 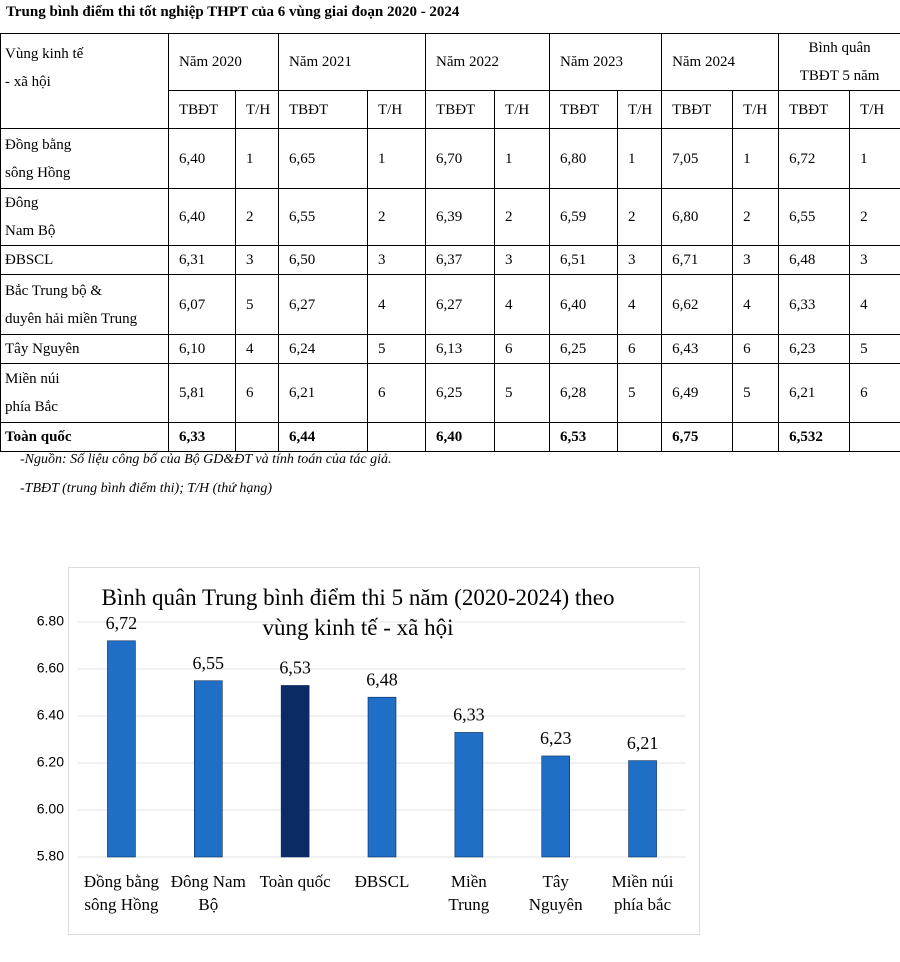 I want to click on y-tick-label: 6.80, so click(x=50, y=621).